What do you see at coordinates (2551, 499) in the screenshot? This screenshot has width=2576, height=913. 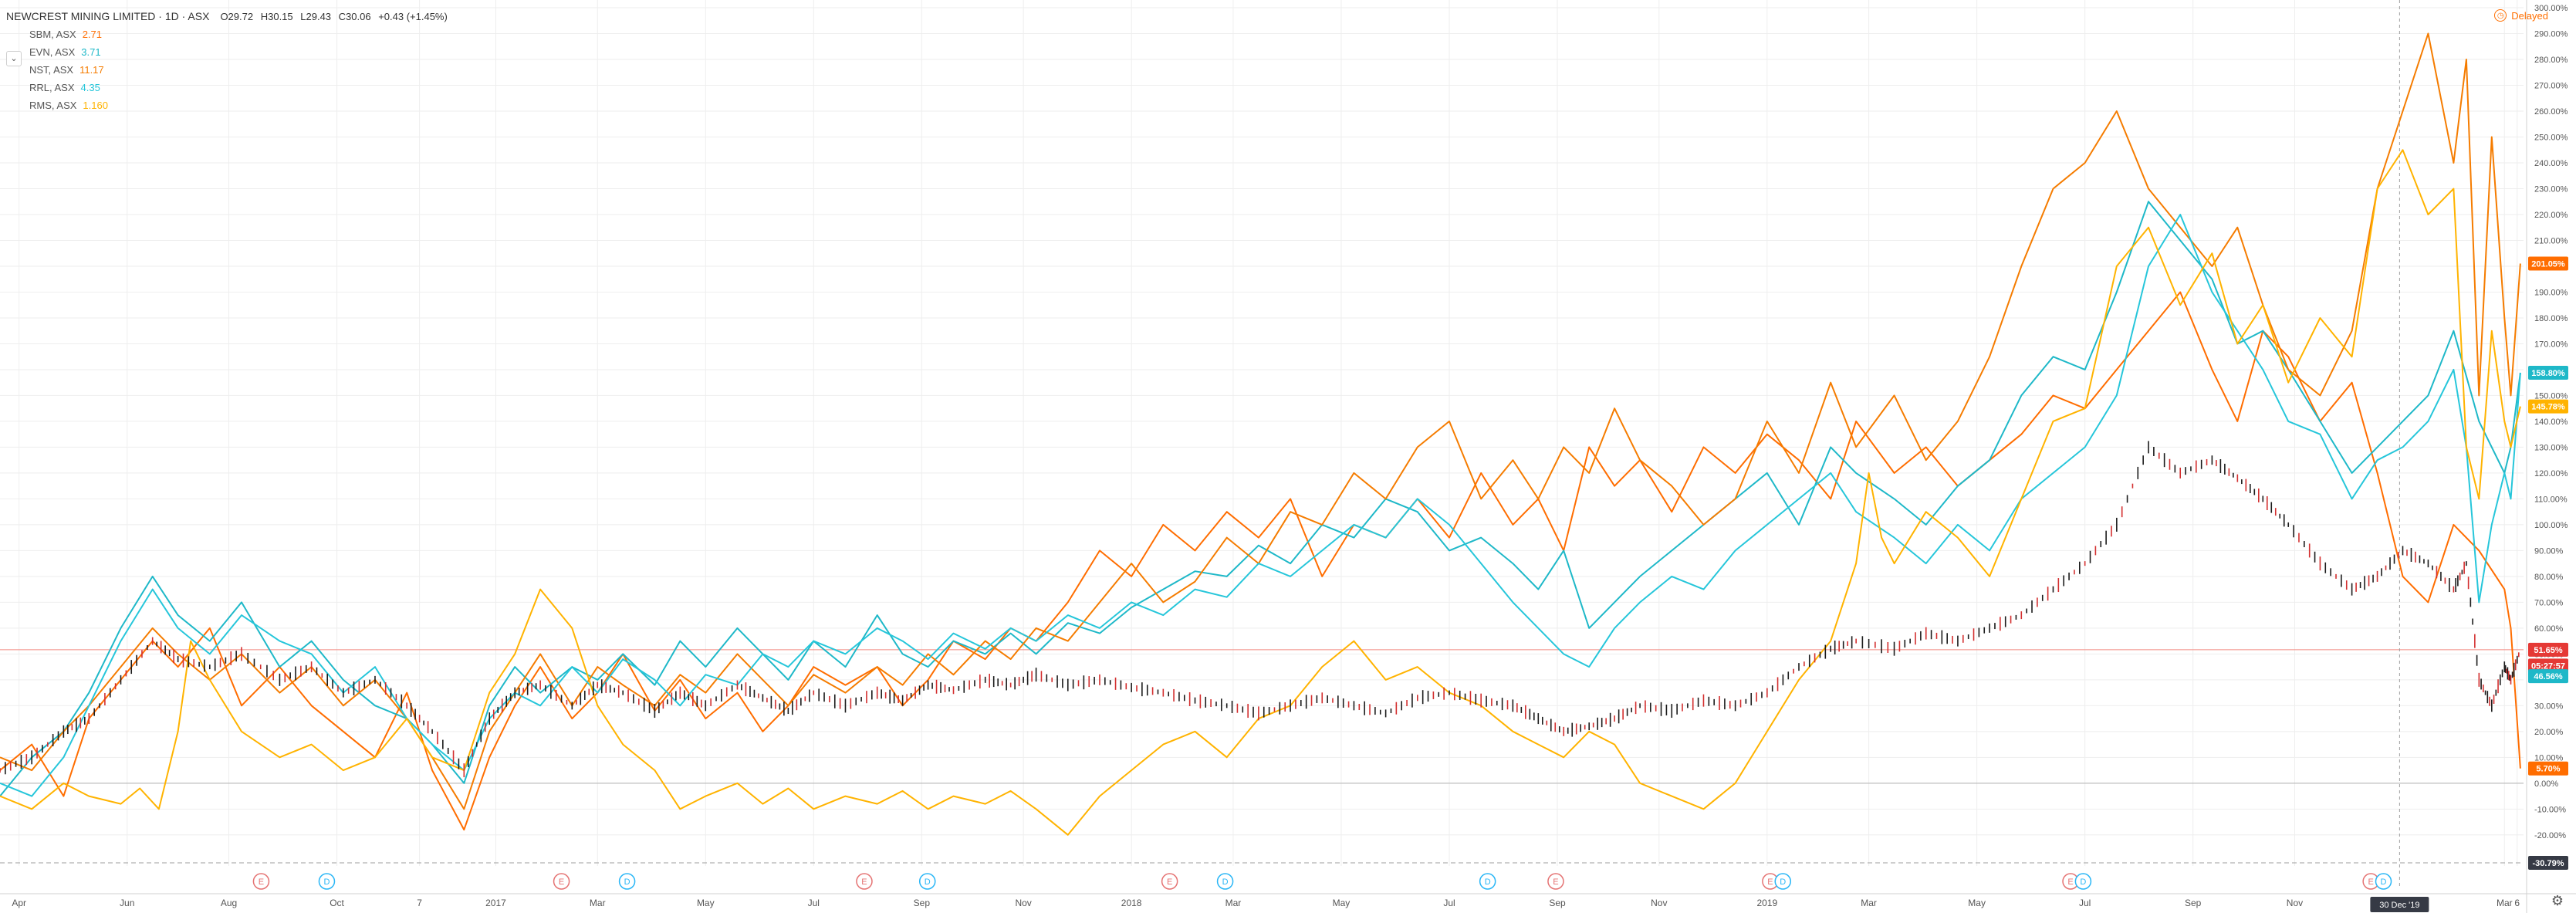 I see `y-tick-label: 110.00%` at bounding box center [2551, 499].